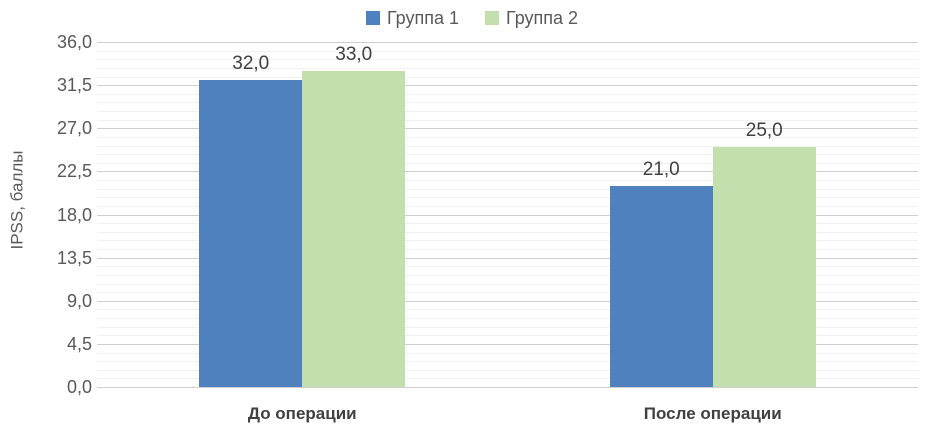 The width and height of the screenshot is (944, 440). What do you see at coordinates (661, 169) in the screenshot?
I see `bar-value-label: 21,0` at bounding box center [661, 169].